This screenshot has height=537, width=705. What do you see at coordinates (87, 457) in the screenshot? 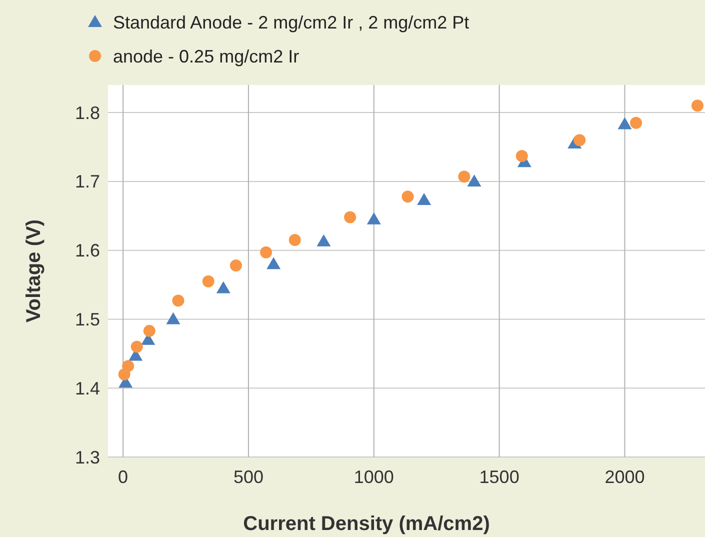
I see `y-tick-label: 1.3` at bounding box center [87, 457].